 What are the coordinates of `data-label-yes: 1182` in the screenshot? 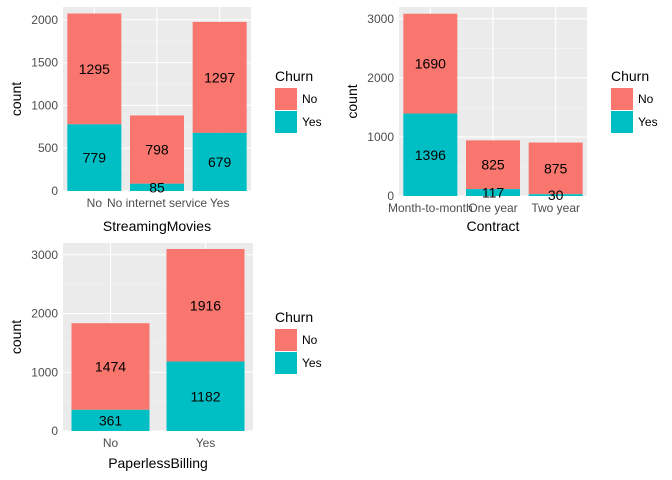 It's located at (205, 396).